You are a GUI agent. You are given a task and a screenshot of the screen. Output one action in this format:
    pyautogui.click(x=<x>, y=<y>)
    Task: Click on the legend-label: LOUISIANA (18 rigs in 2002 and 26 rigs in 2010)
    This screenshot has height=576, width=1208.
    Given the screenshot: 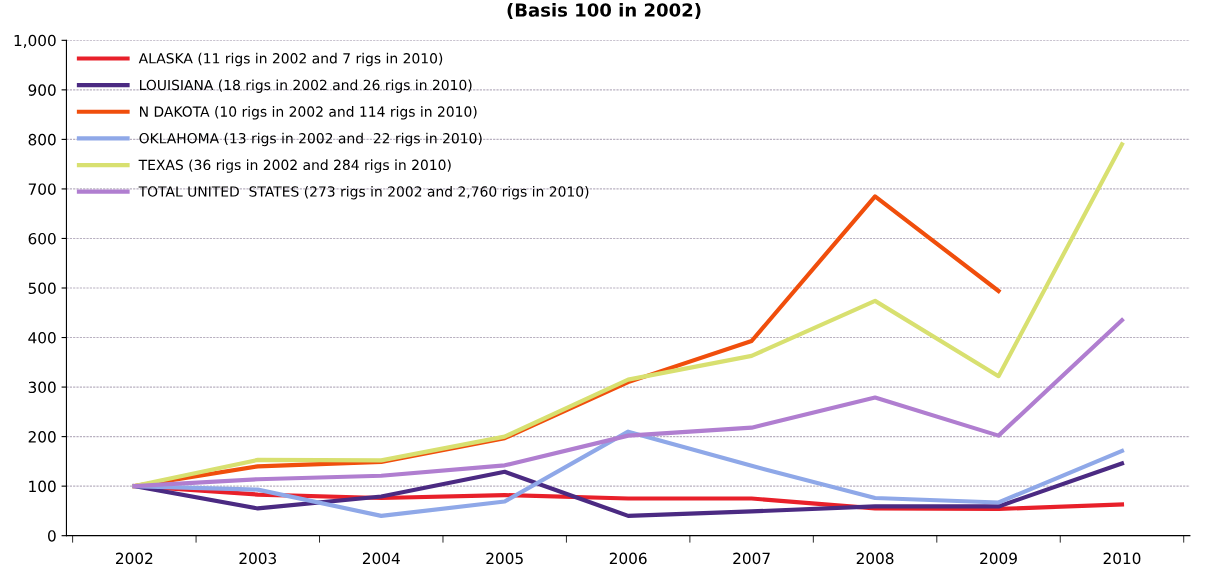 What is the action you would take?
    pyautogui.click(x=306, y=86)
    